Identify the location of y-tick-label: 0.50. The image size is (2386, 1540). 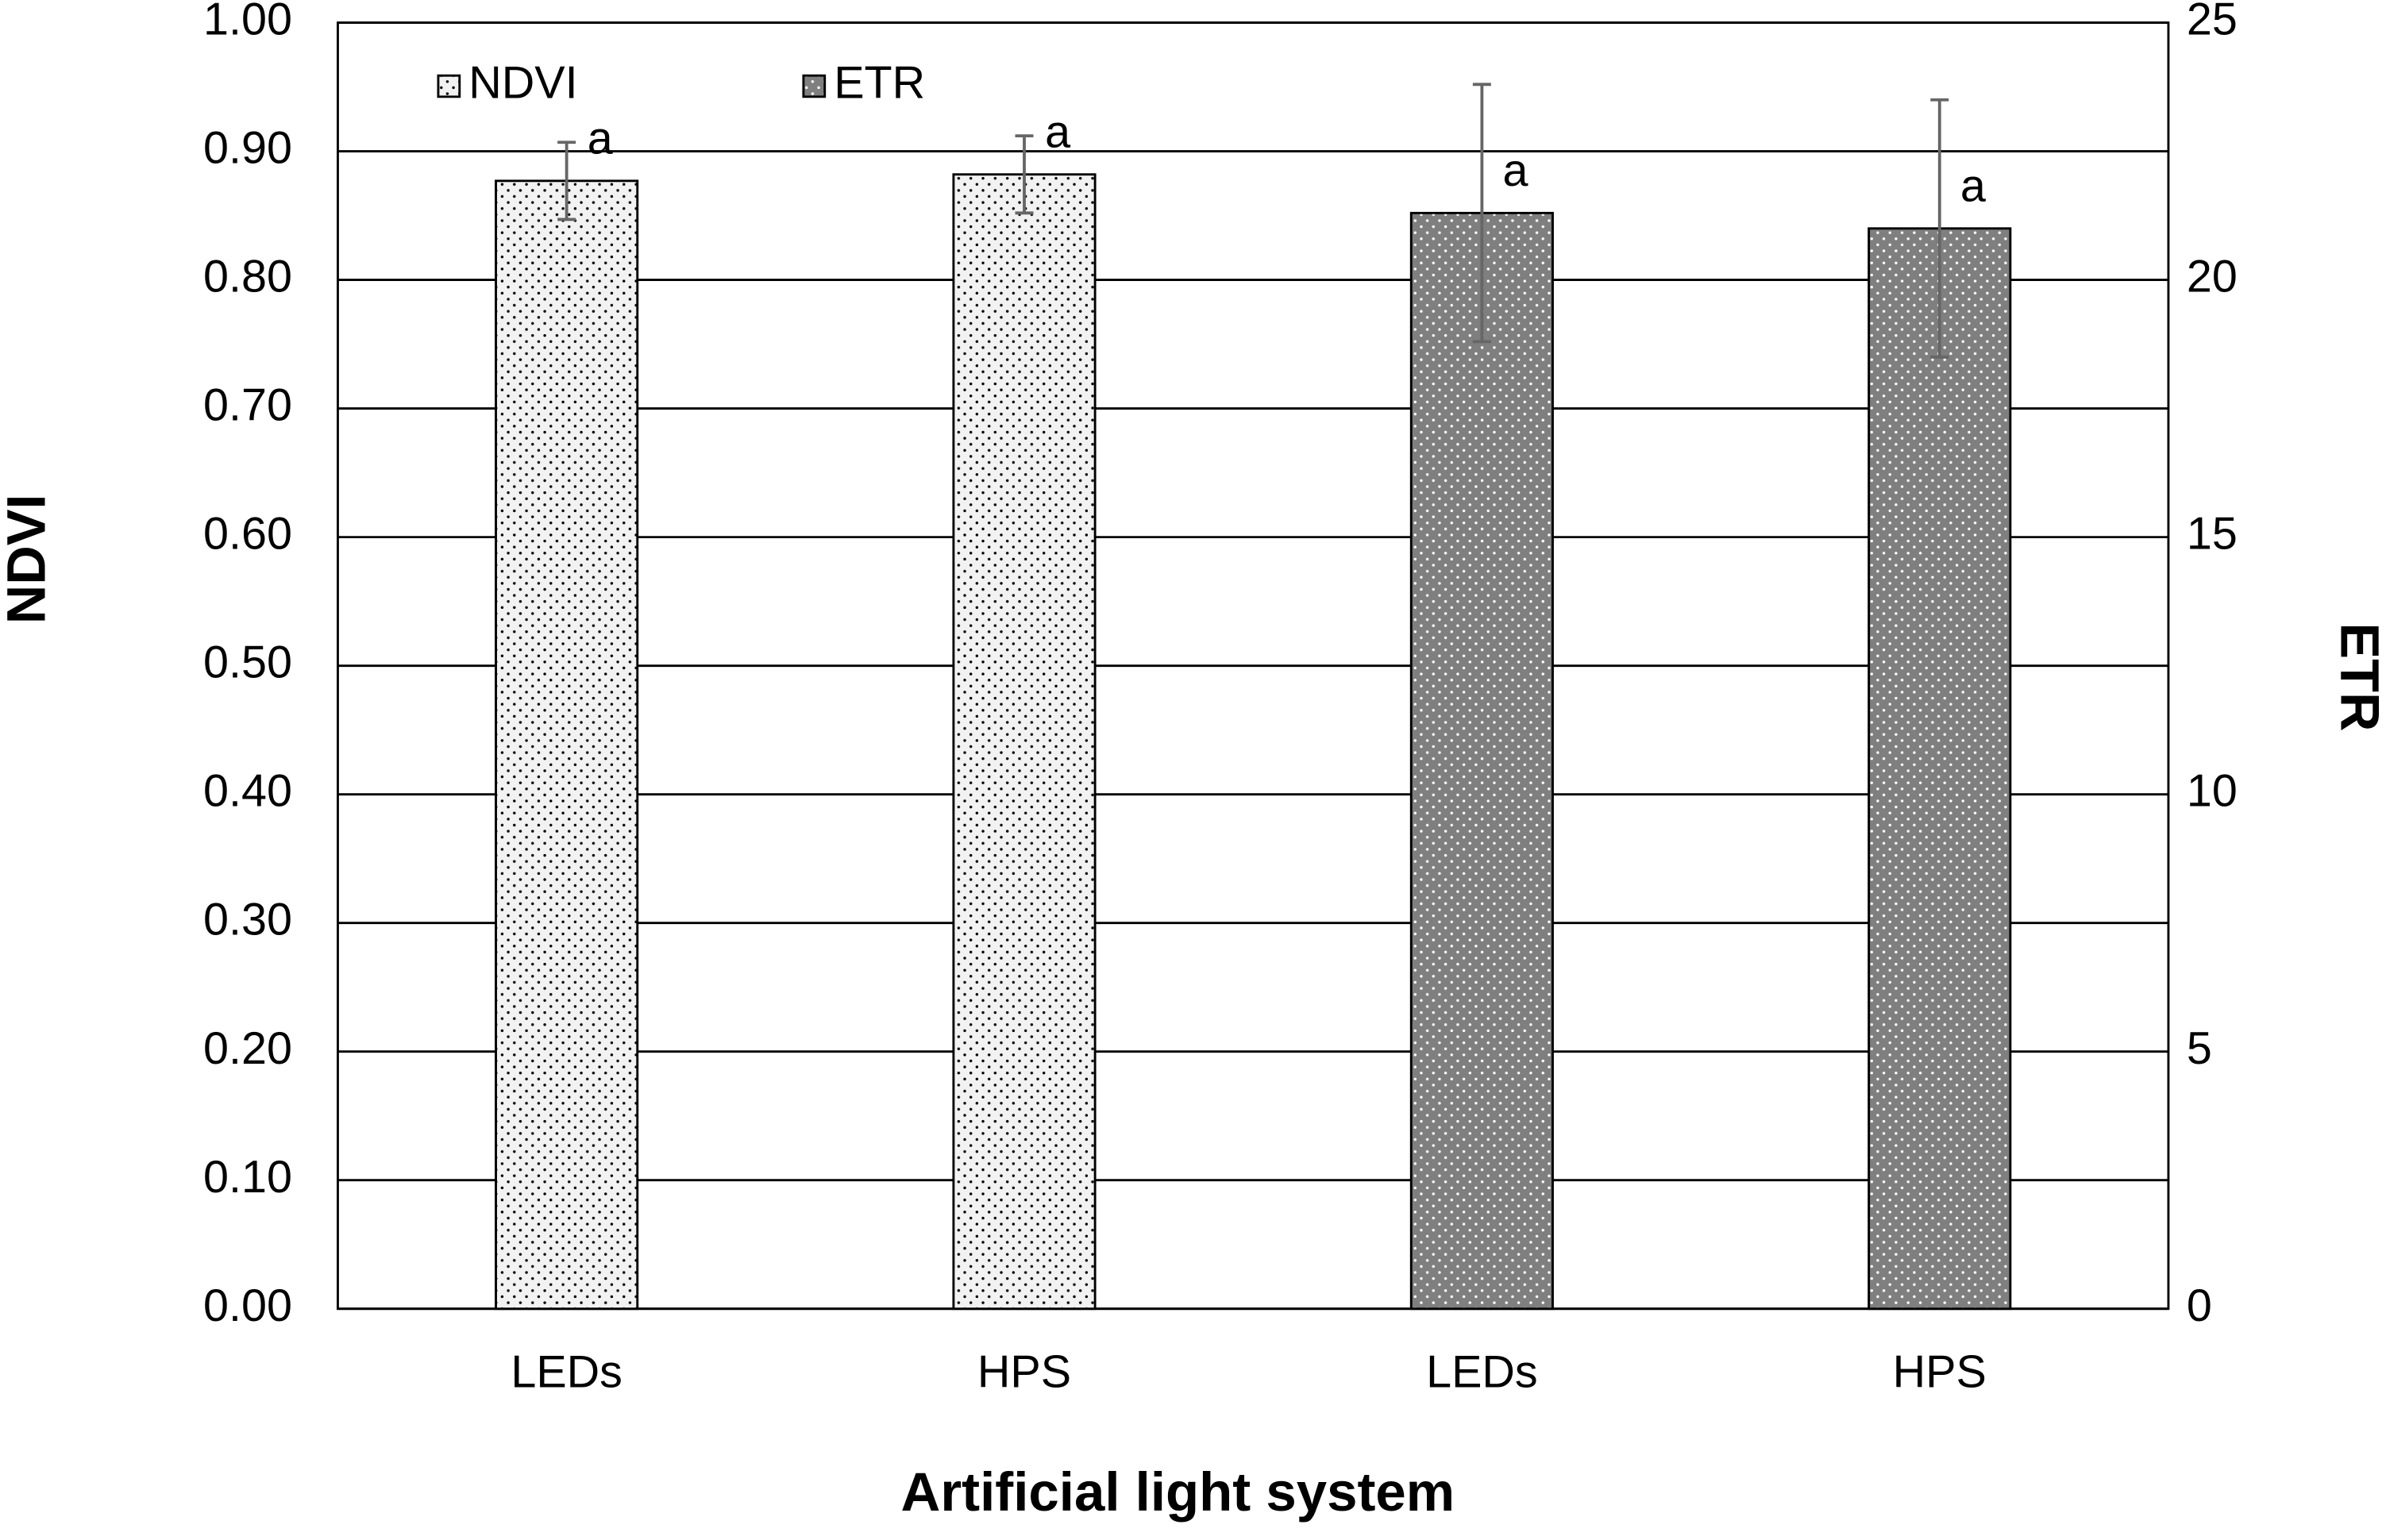
(247, 662).